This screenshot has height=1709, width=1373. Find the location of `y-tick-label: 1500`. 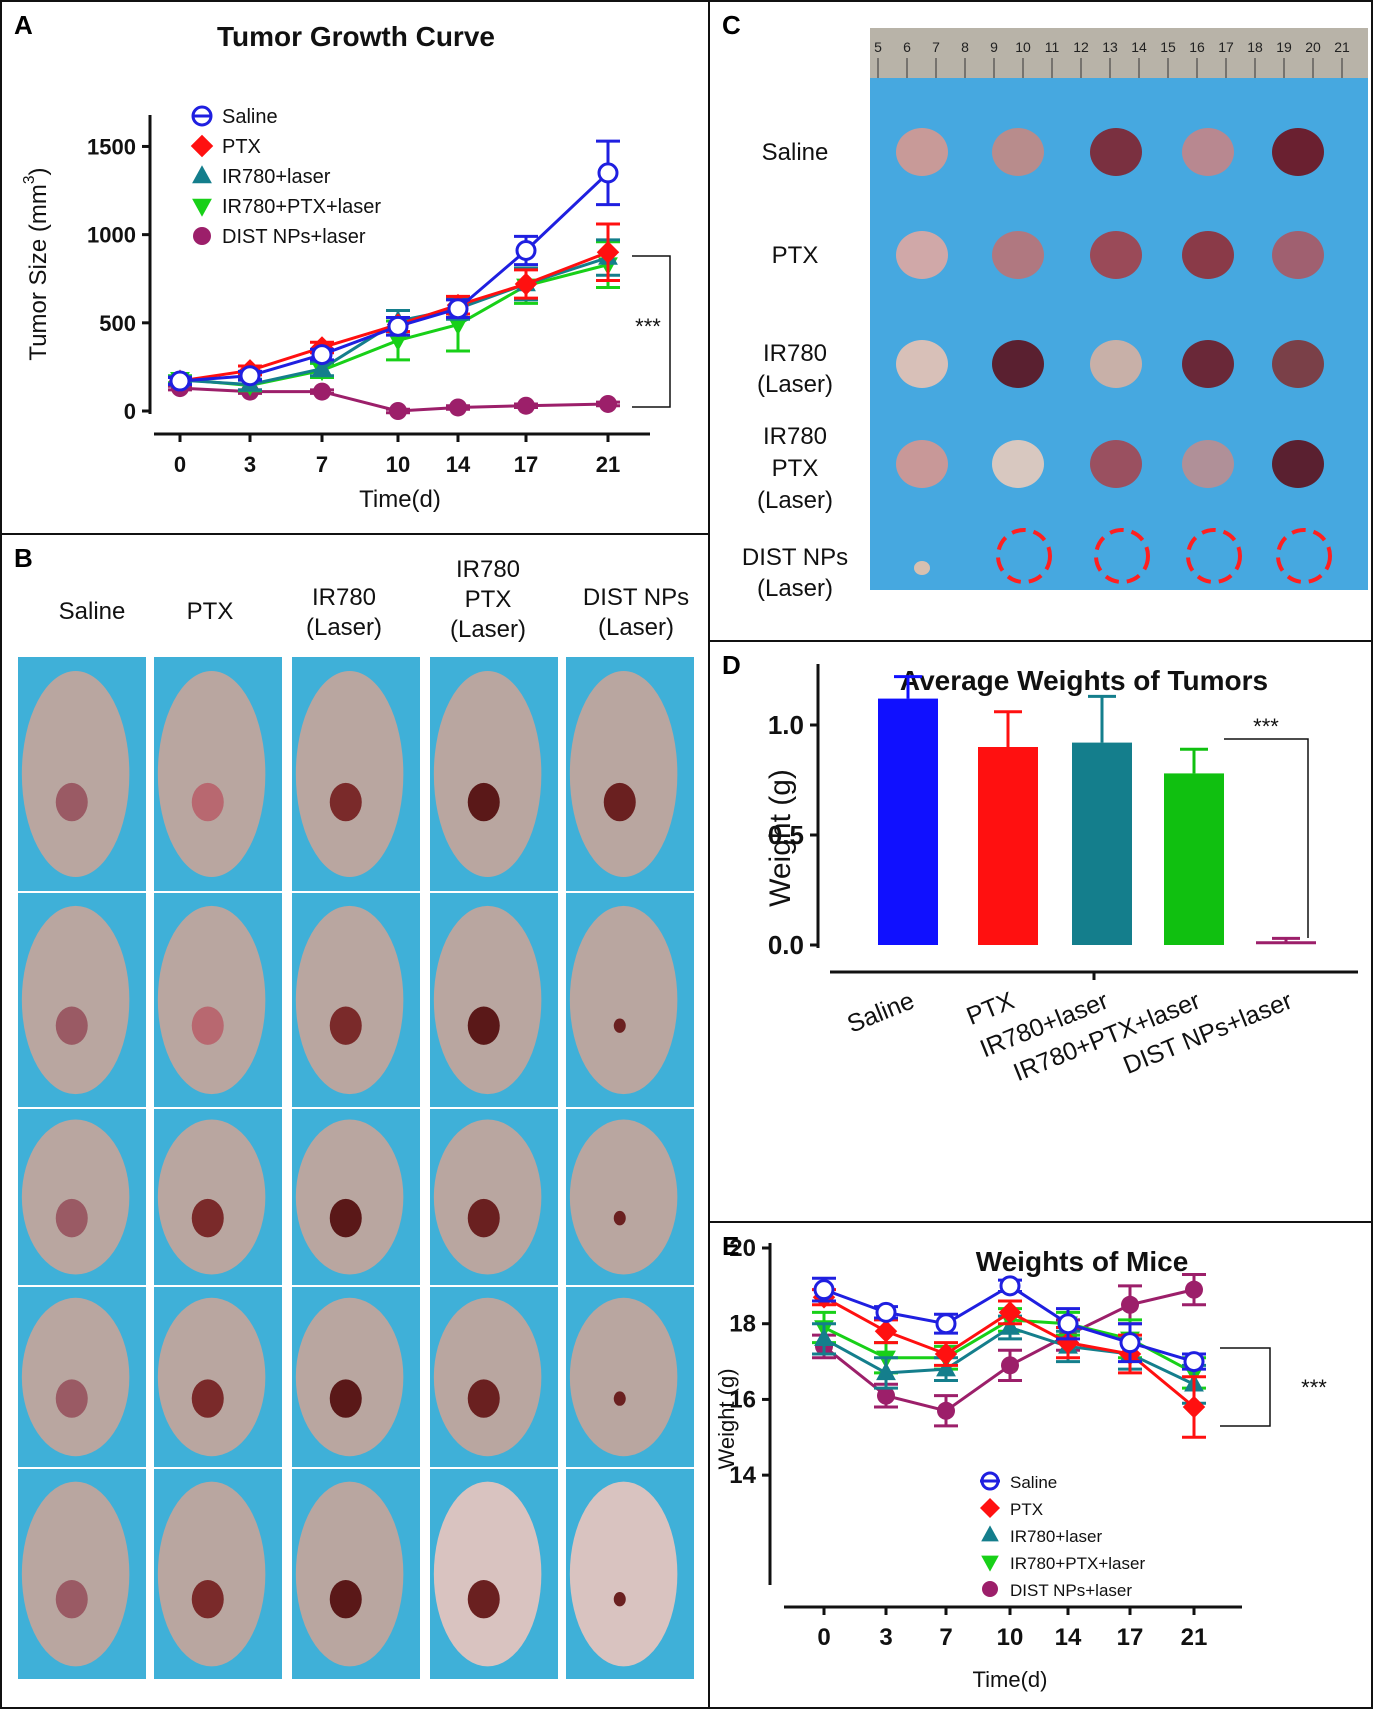

y-tick-label: 1500 is located at coordinates (111, 146).